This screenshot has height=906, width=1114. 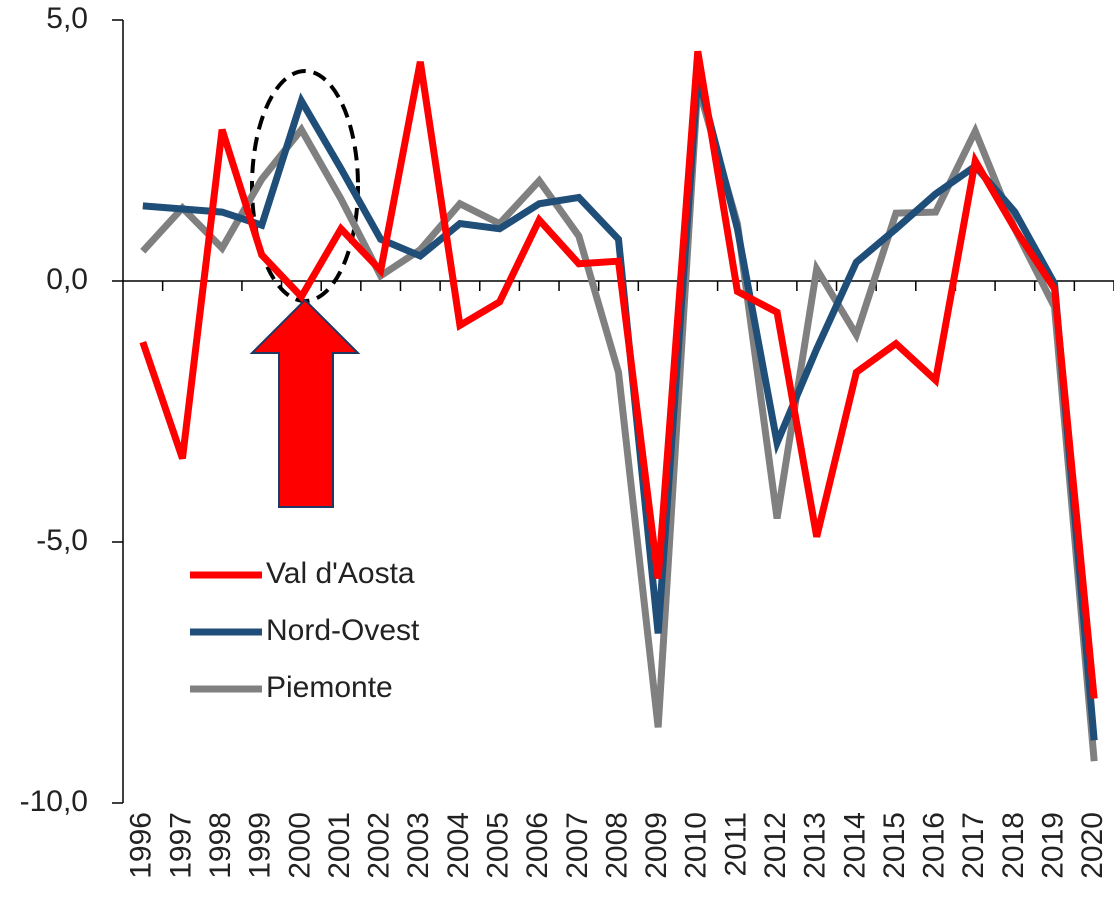 I want to click on legend-label: Nord-Ovest, so click(x=343, y=630).